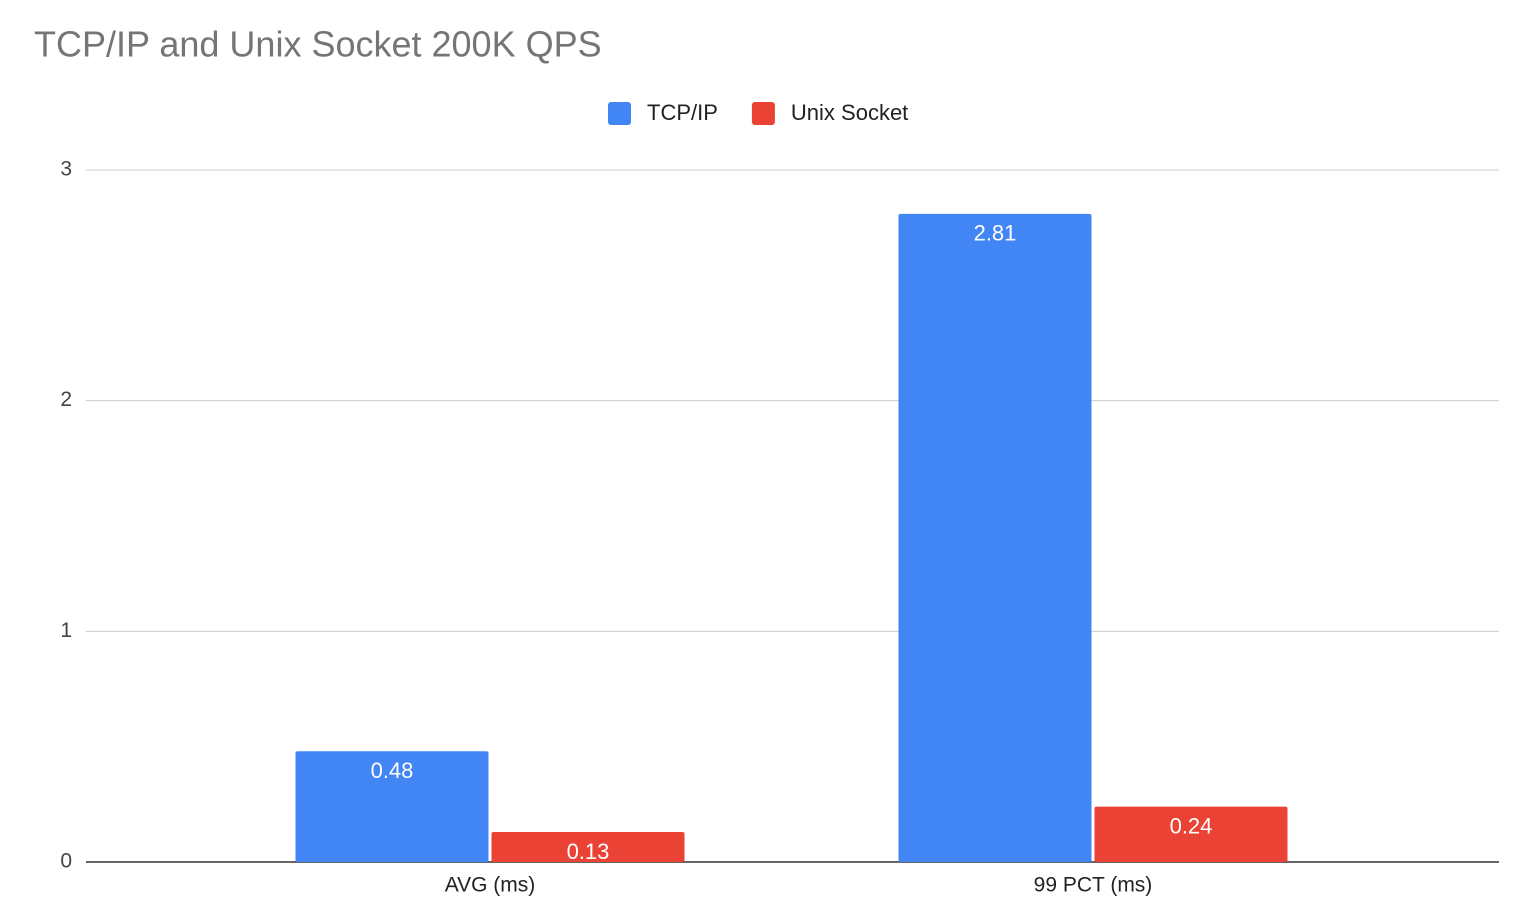 Image resolution: width=1534 pixels, height=923 pixels. Describe the element at coordinates (588, 851) in the screenshot. I see `data-label: 0.13` at that location.